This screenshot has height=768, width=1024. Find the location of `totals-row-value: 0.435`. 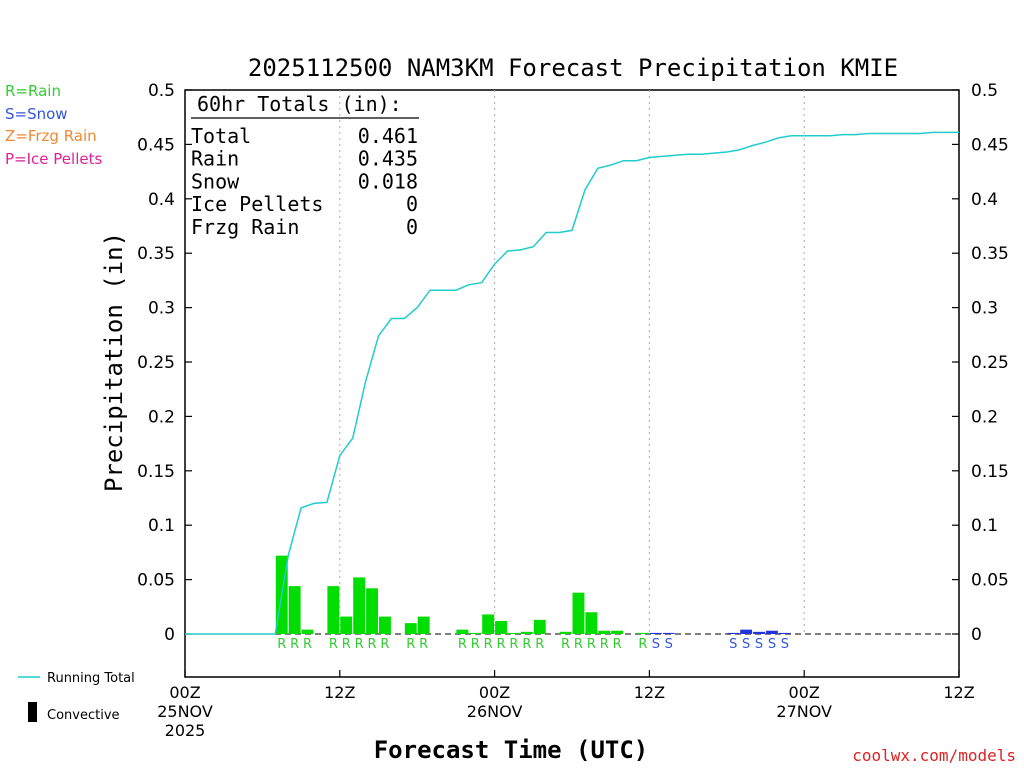

totals-row-value: 0.435 is located at coordinates (388, 159).